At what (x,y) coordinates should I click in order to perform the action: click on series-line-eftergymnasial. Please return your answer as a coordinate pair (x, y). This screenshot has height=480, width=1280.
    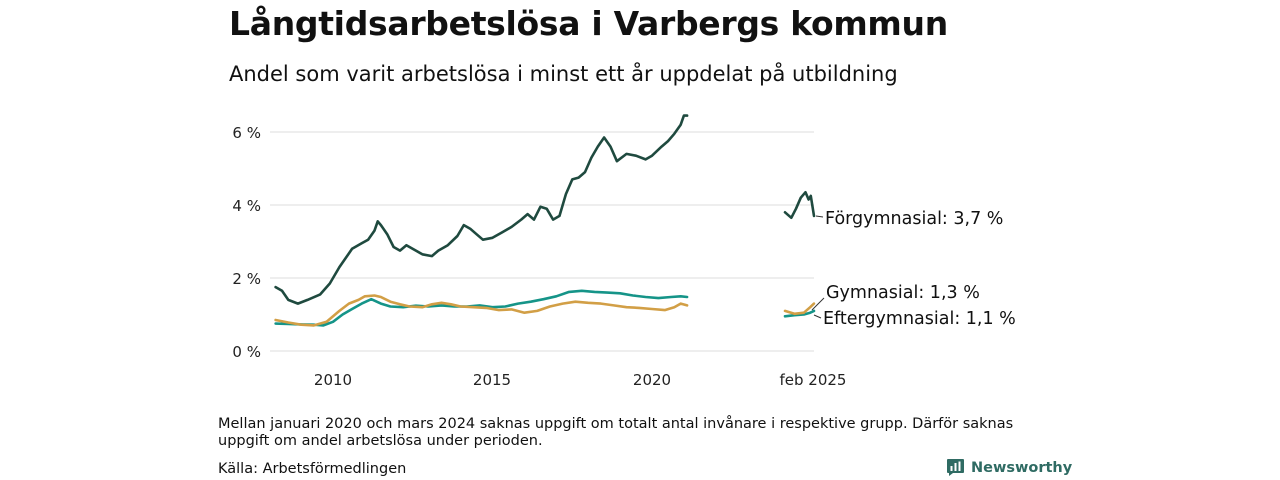
    Looking at the image, I should click on (799, 313).